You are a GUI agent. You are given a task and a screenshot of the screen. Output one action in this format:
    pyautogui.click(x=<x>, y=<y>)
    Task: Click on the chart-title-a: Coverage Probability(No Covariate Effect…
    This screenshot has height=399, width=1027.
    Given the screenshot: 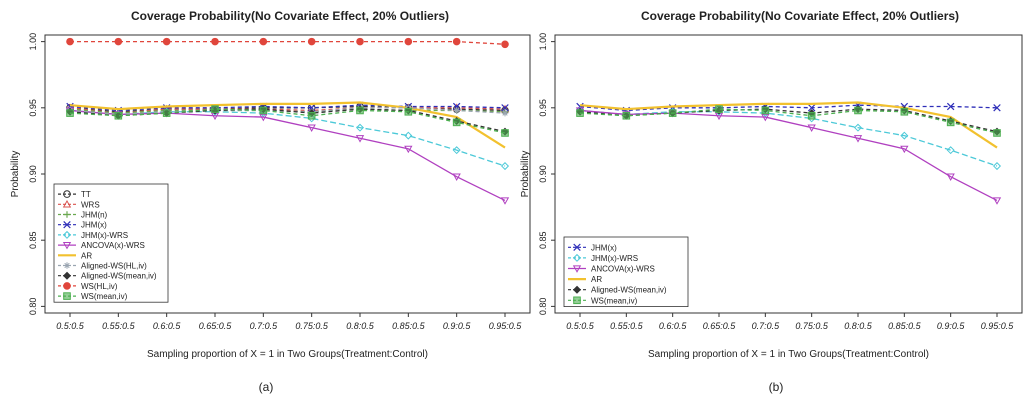 What is the action you would take?
    pyautogui.click(x=290, y=16)
    